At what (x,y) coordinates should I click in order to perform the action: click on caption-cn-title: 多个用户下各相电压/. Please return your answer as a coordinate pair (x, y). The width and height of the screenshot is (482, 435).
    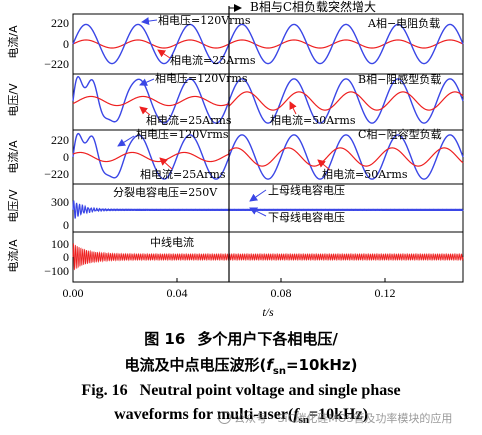
    Looking at the image, I should click on (267, 339).